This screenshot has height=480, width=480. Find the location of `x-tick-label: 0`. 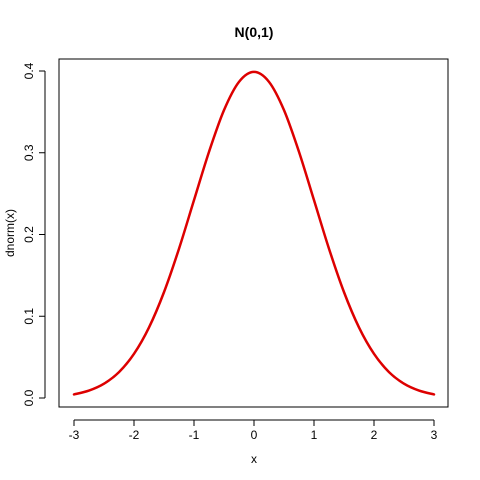

x-tick-label: 0 is located at coordinates (254, 435).